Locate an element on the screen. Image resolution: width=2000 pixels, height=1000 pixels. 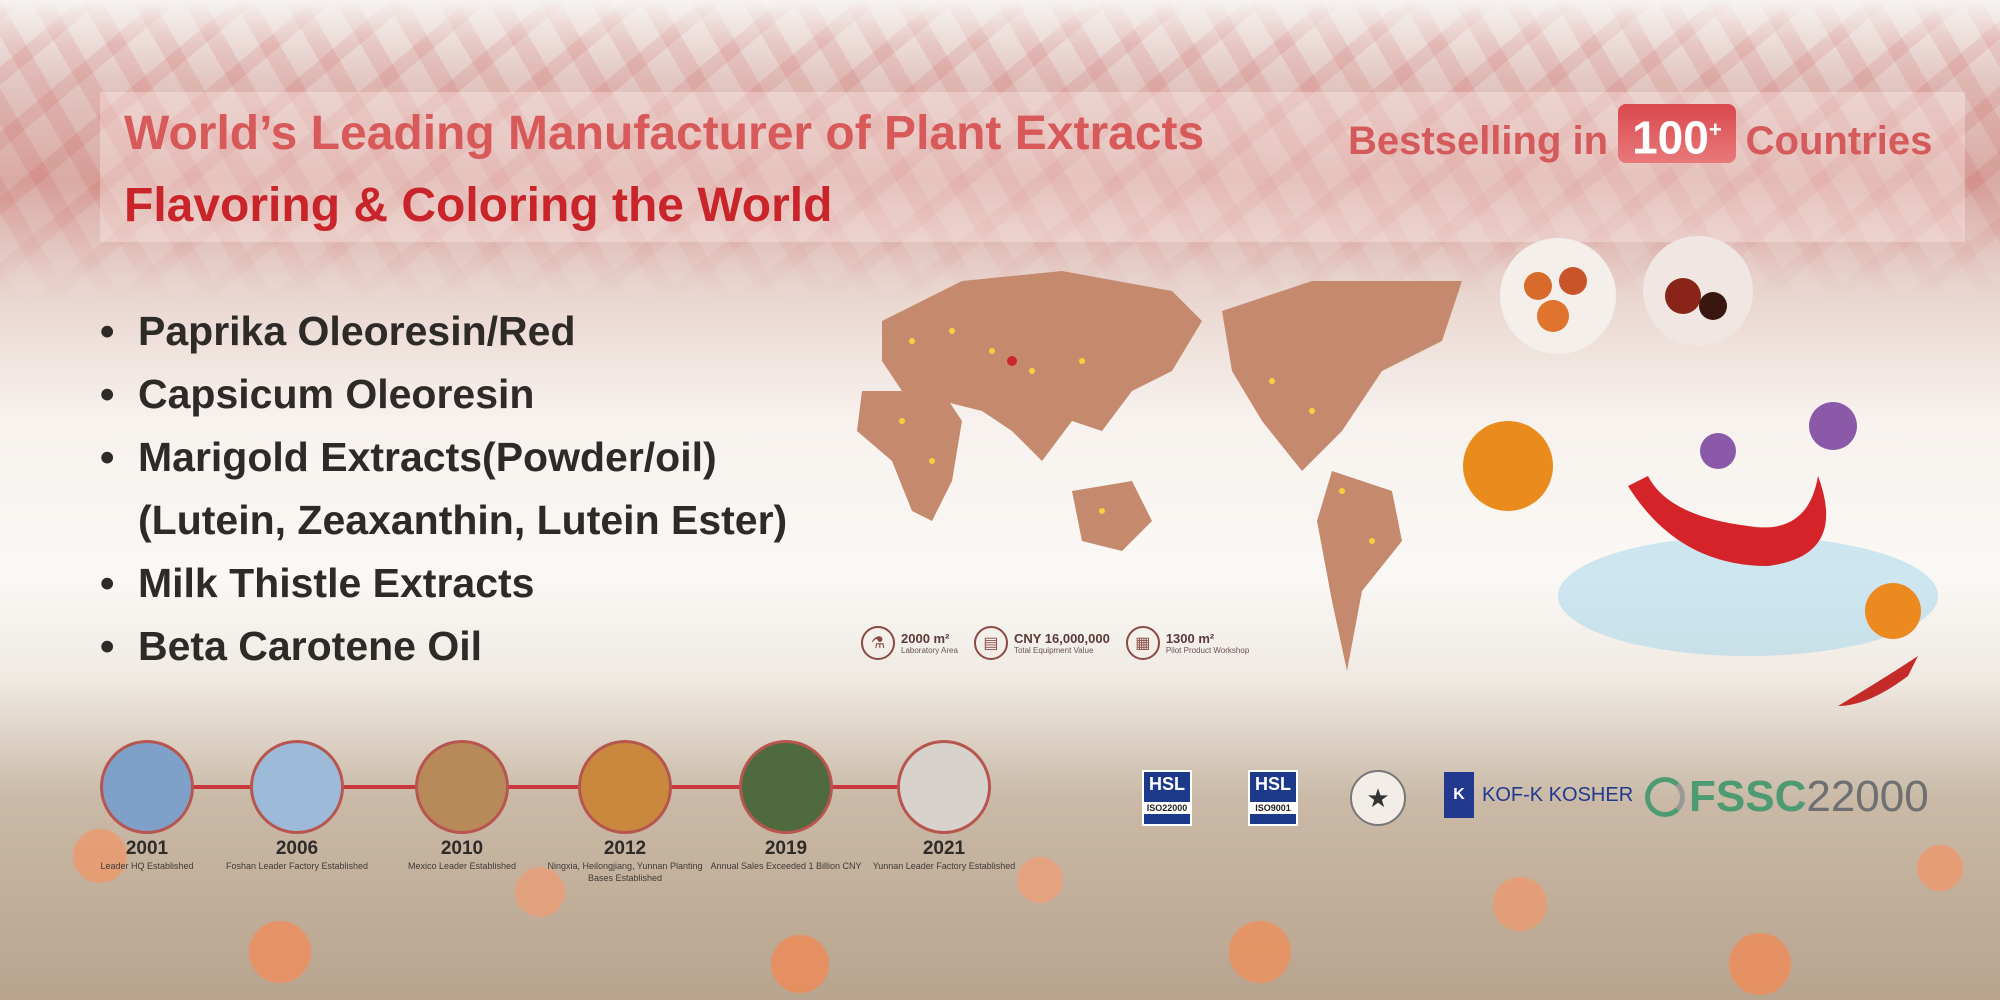
flask-icon: ⚗ is located at coordinates (878, 643).